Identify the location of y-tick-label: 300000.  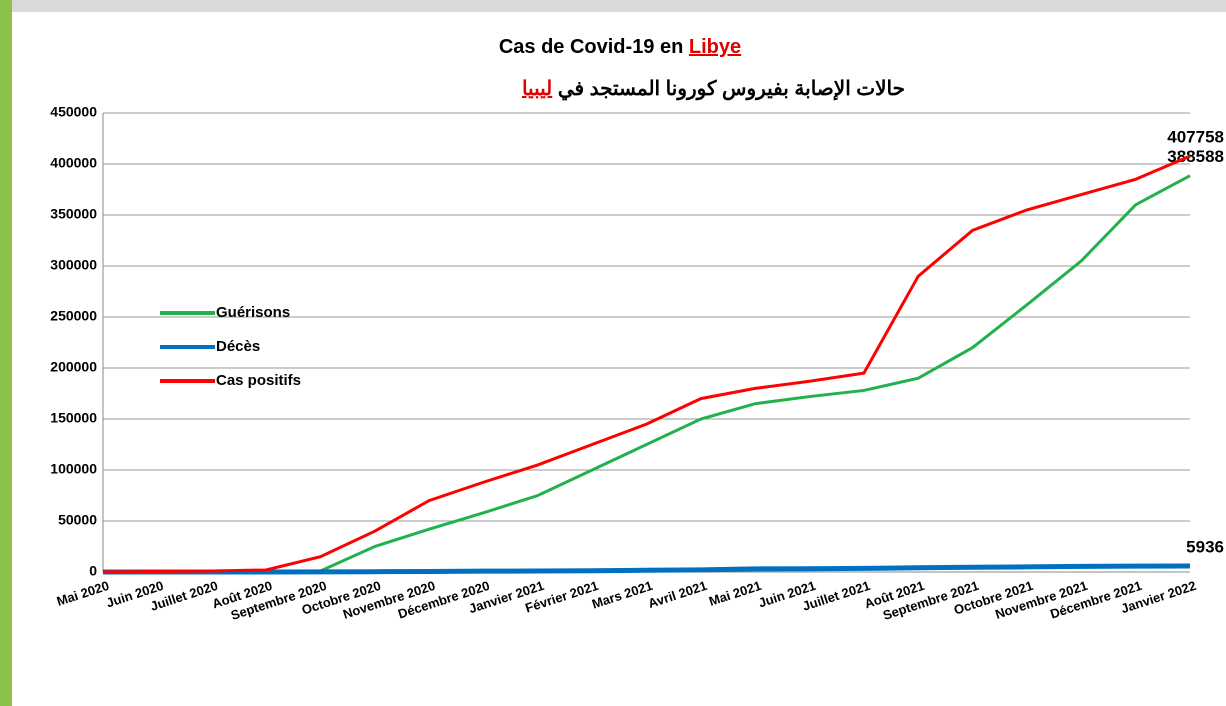
(73, 265).